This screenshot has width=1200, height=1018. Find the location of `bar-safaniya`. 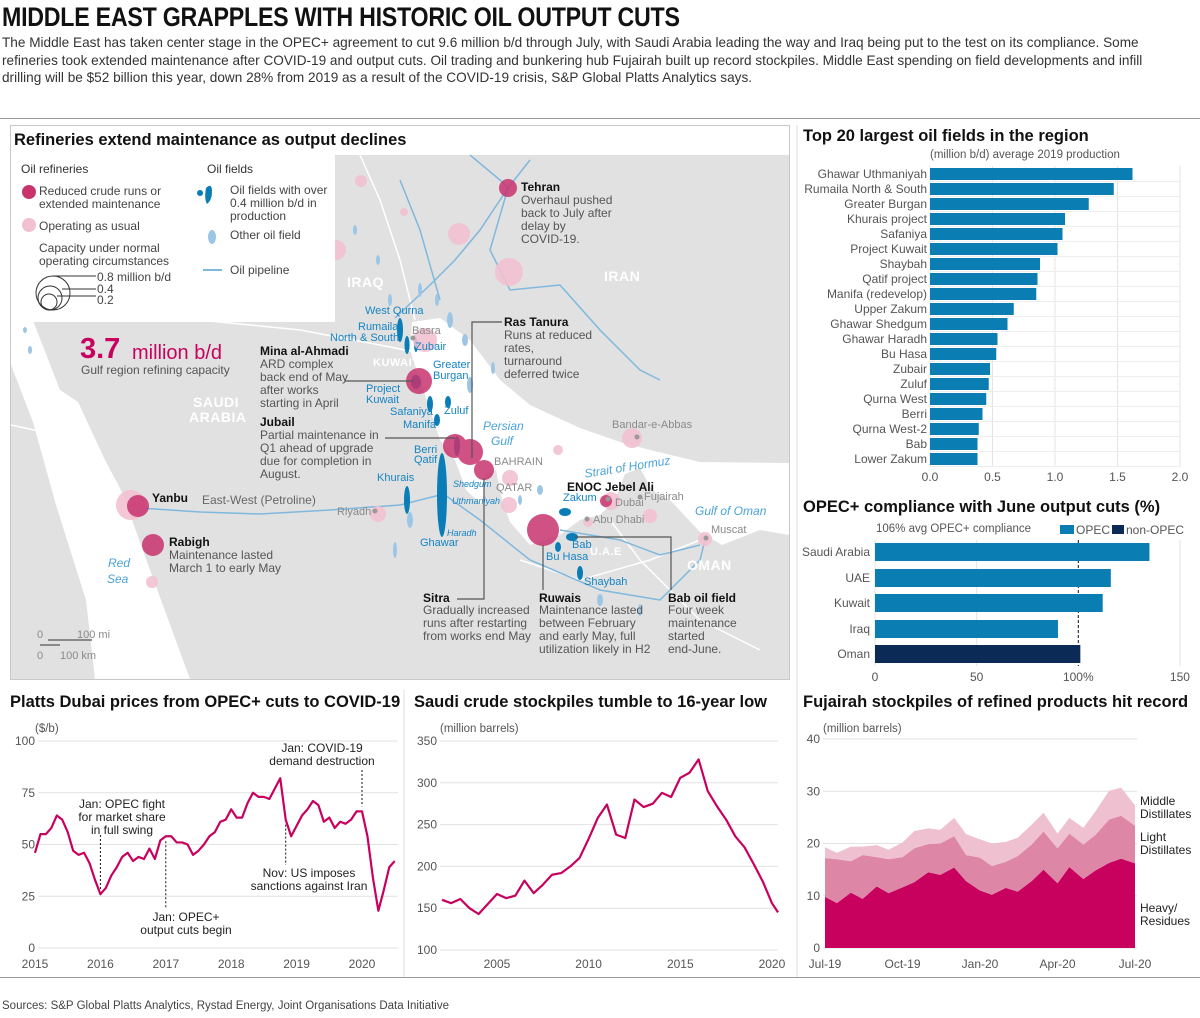

bar-safaniya is located at coordinates (996, 234).